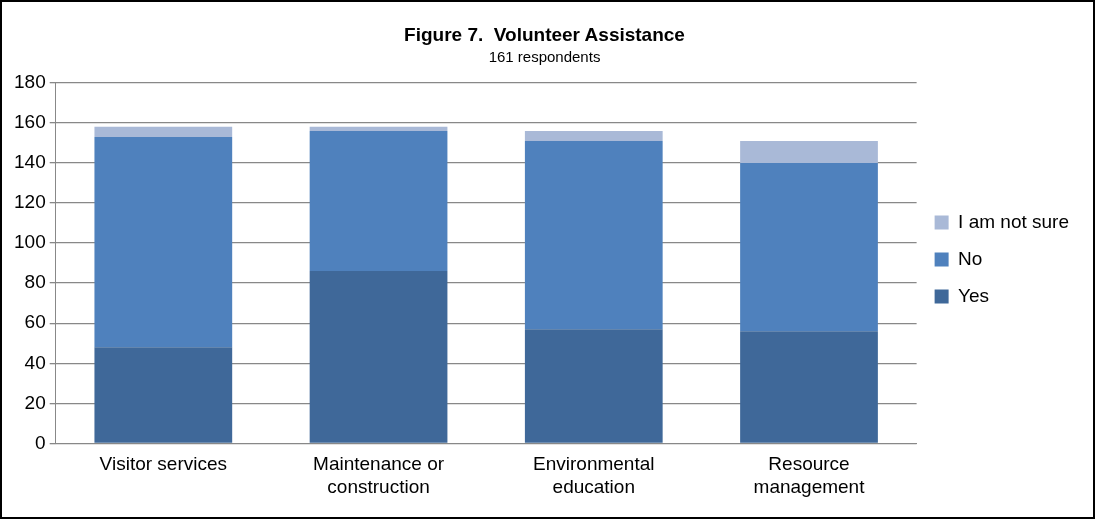 Image resolution: width=1095 pixels, height=519 pixels. Describe the element at coordinates (809, 475) in the screenshot. I see `x-tick-label: Resource management` at that location.